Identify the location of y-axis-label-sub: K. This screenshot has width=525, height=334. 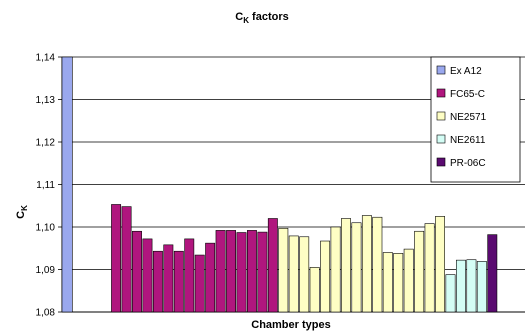
(24, 208).